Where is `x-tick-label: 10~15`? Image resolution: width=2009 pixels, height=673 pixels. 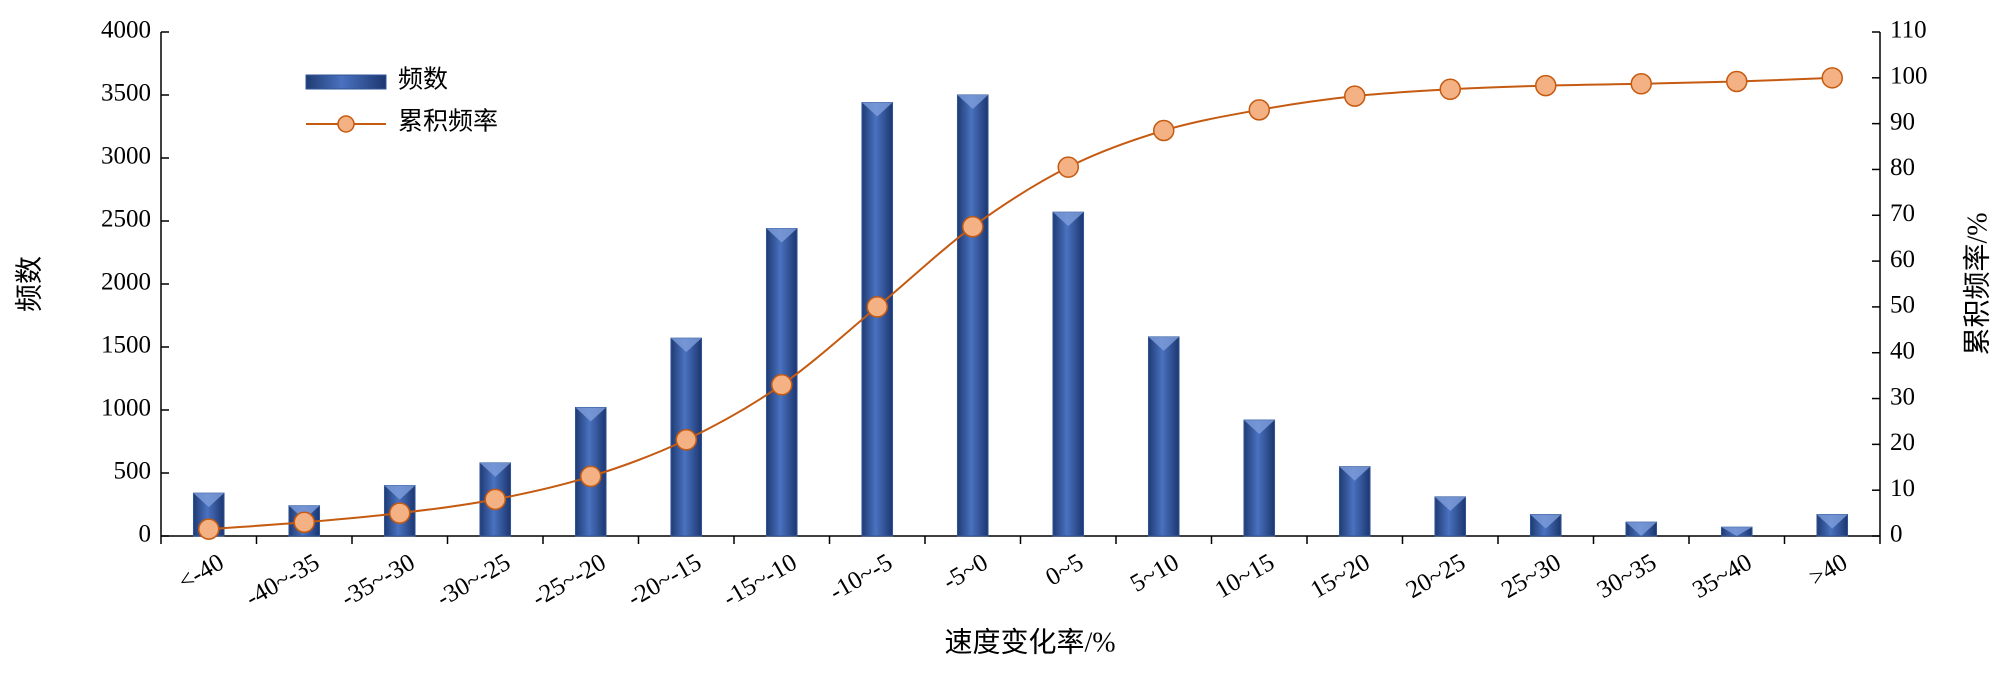 x-tick-label: 10~15 is located at coordinates (1245, 576).